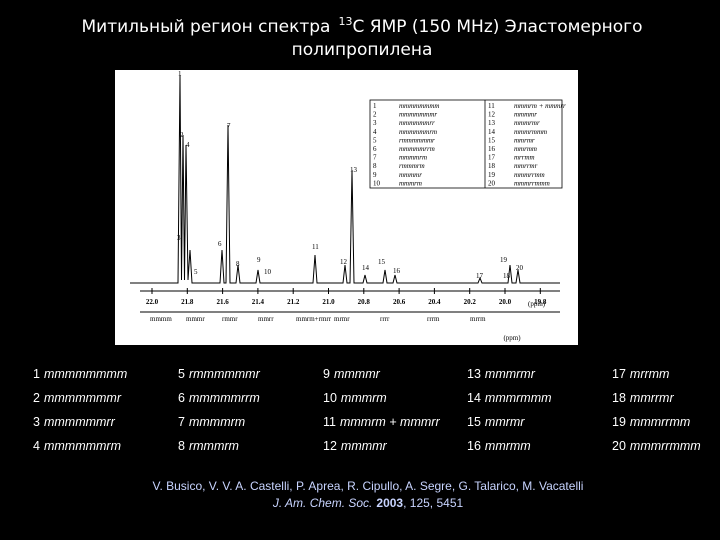 Image resolution: width=720 pixels, height=540 pixels. I want to click on pentad-label: mrmr, so click(342, 319).